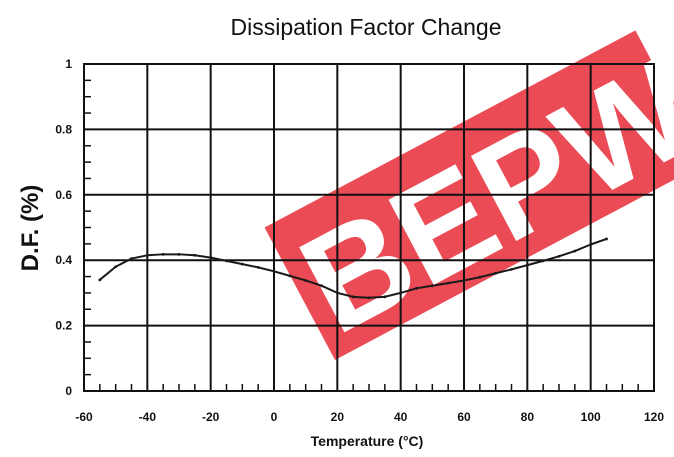 This screenshot has height=457, width=674. I want to click on x-tick-label: 120, so click(654, 417).